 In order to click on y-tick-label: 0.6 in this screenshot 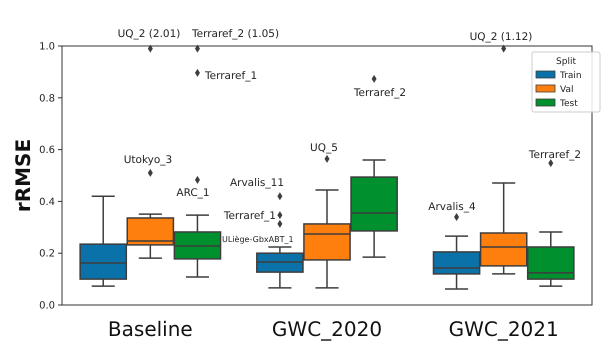, I will do `click(47, 150)`.